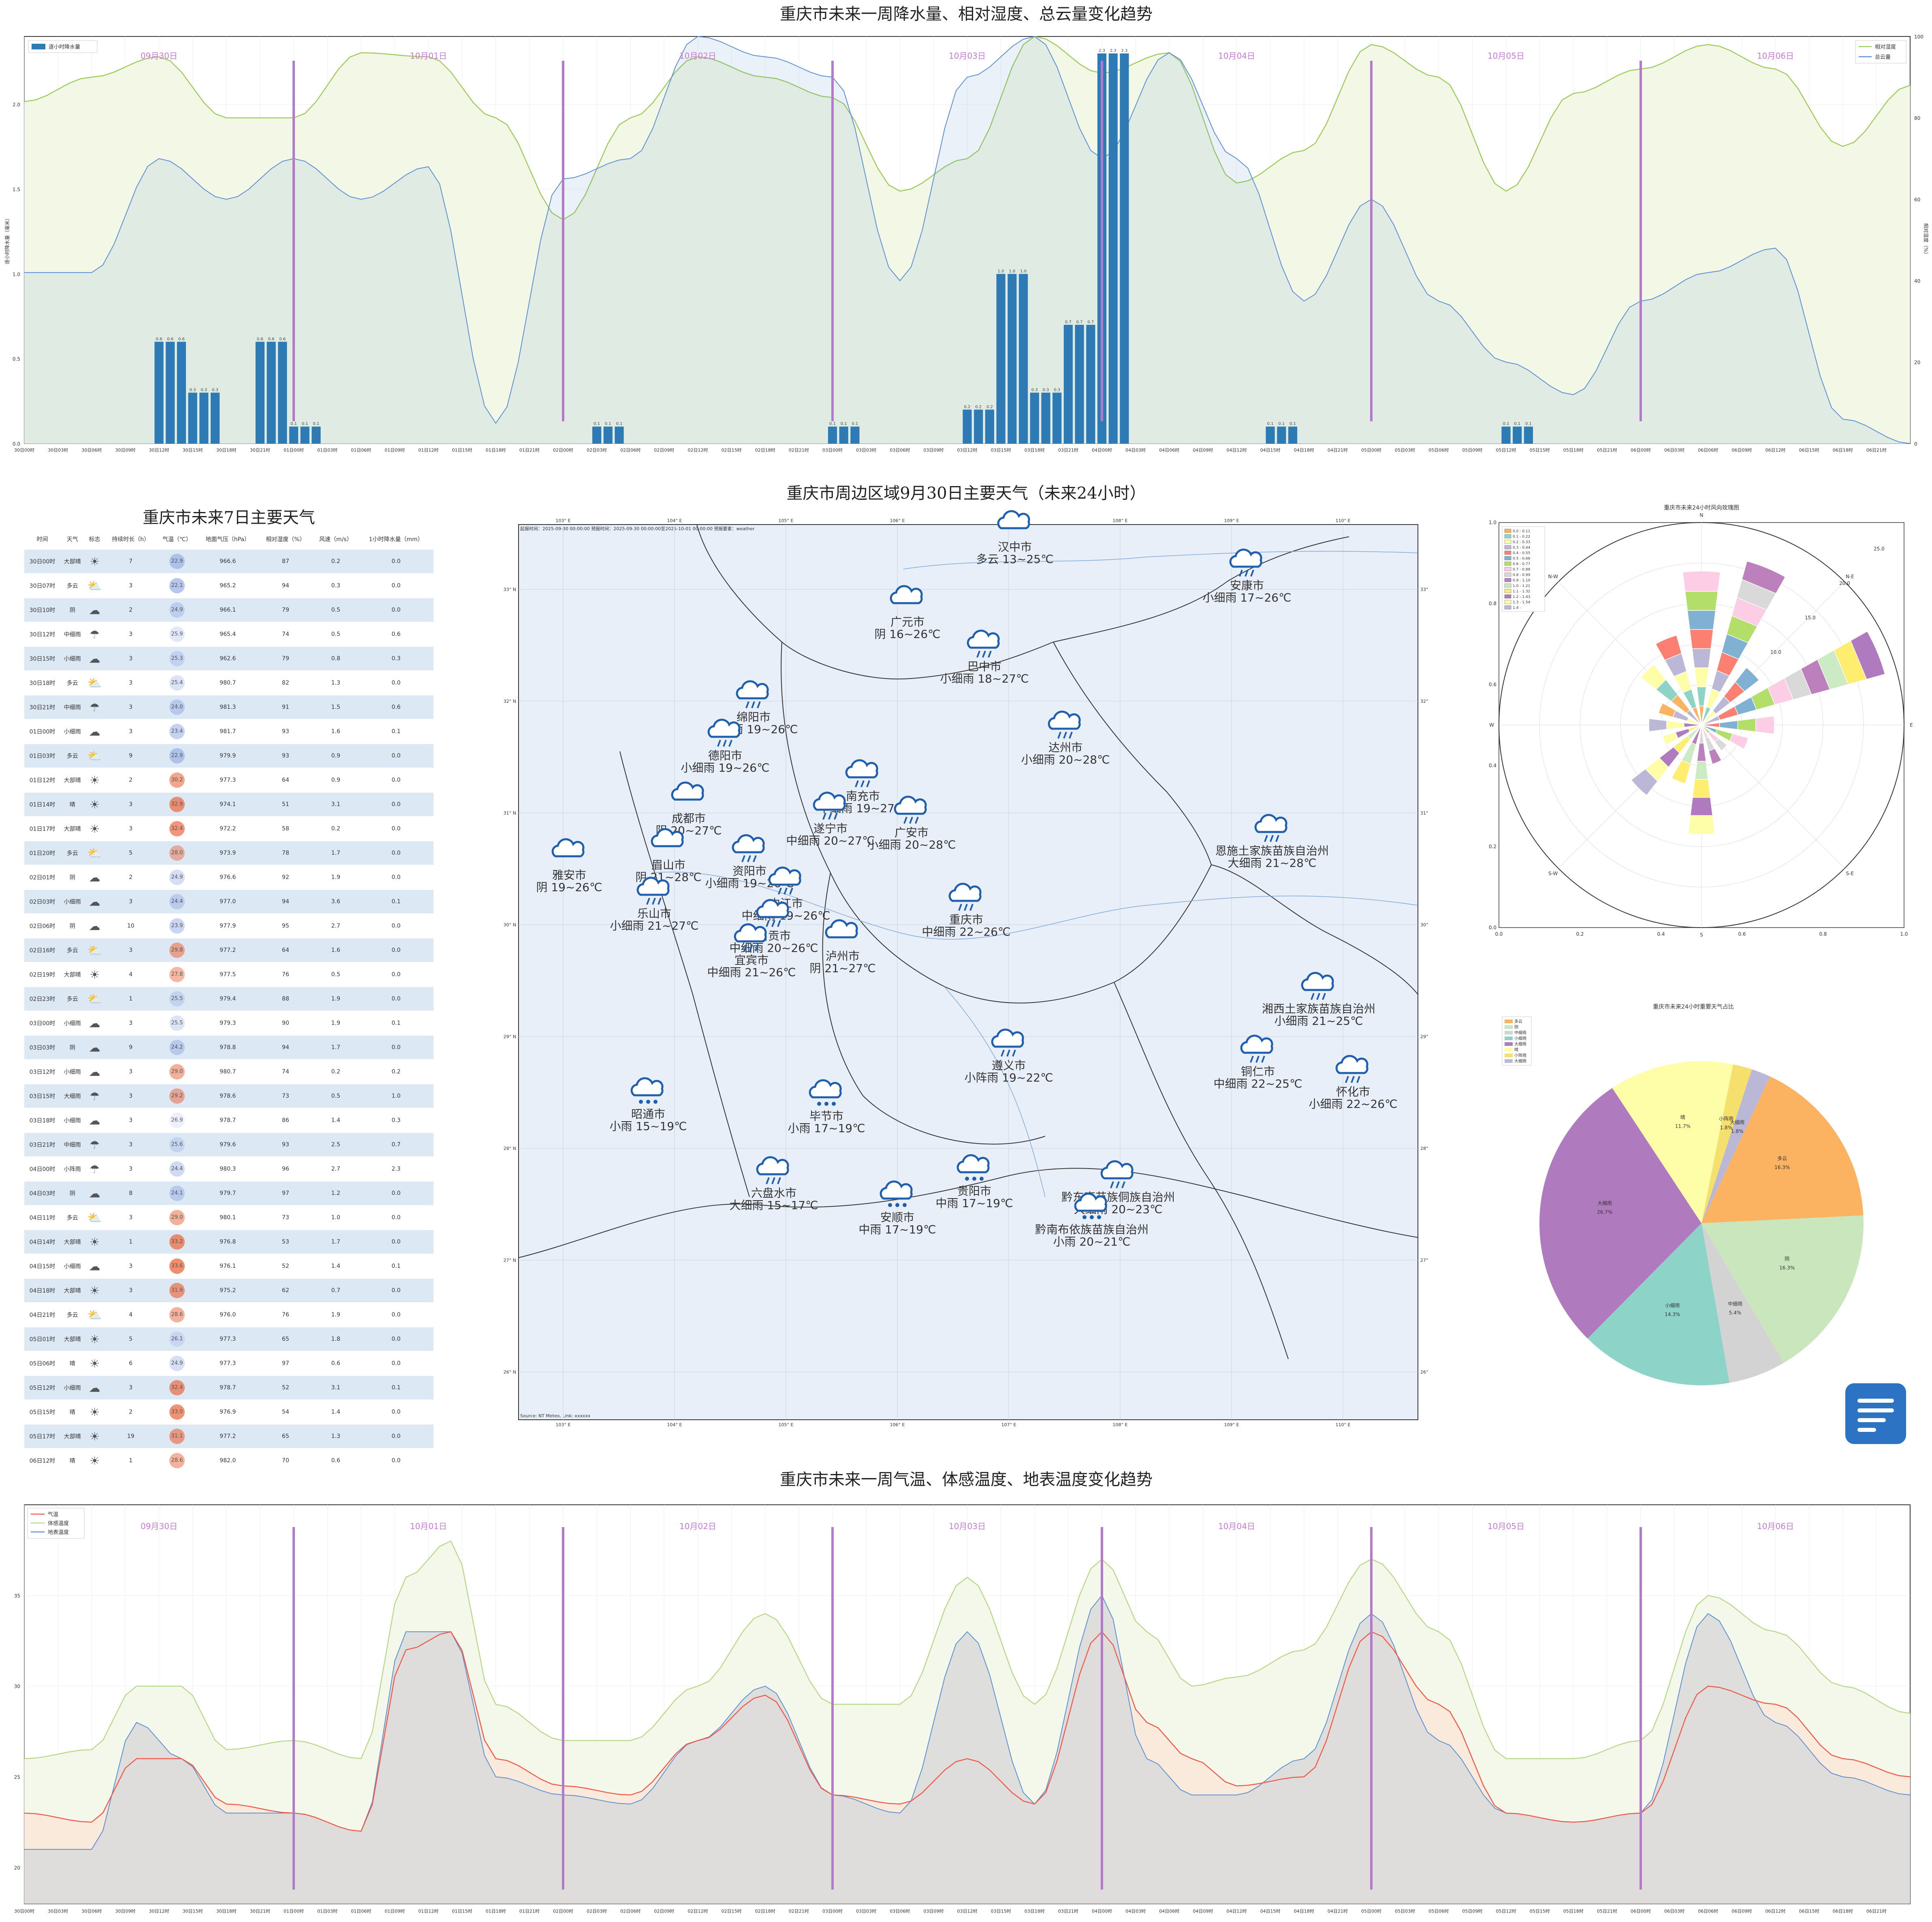 The height and width of the screenshot is (1922, 1932). I want to click on table-row: 03日15时 大细雨 ☂ 3 29.2 978.6 73 0.5 1.0, so click(228, 1097).